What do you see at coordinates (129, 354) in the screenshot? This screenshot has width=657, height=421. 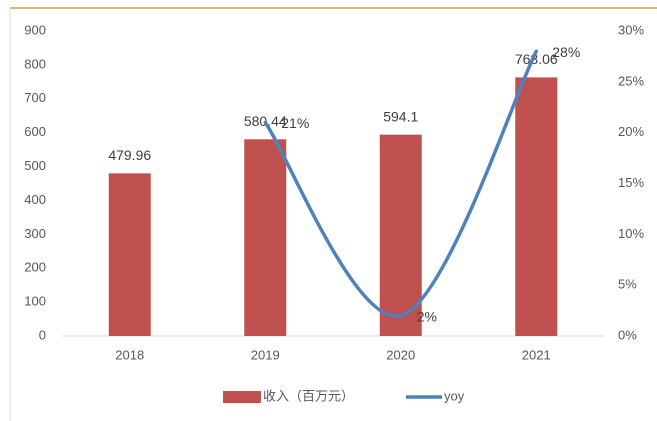 I see `x-tick-label: 2018` at bounding box center [129, 354].